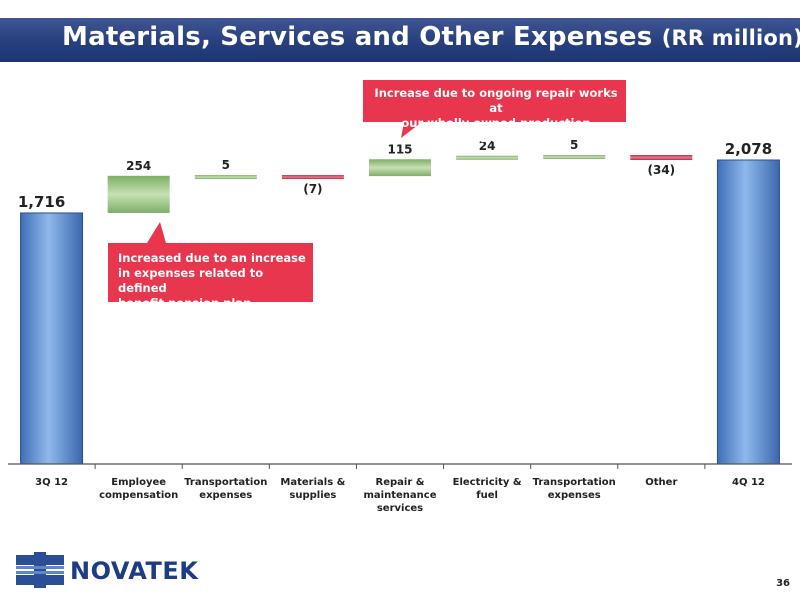 The width and height of the screenshot is (800, 600). I want to click on category-label: Other, so click(661, 482).